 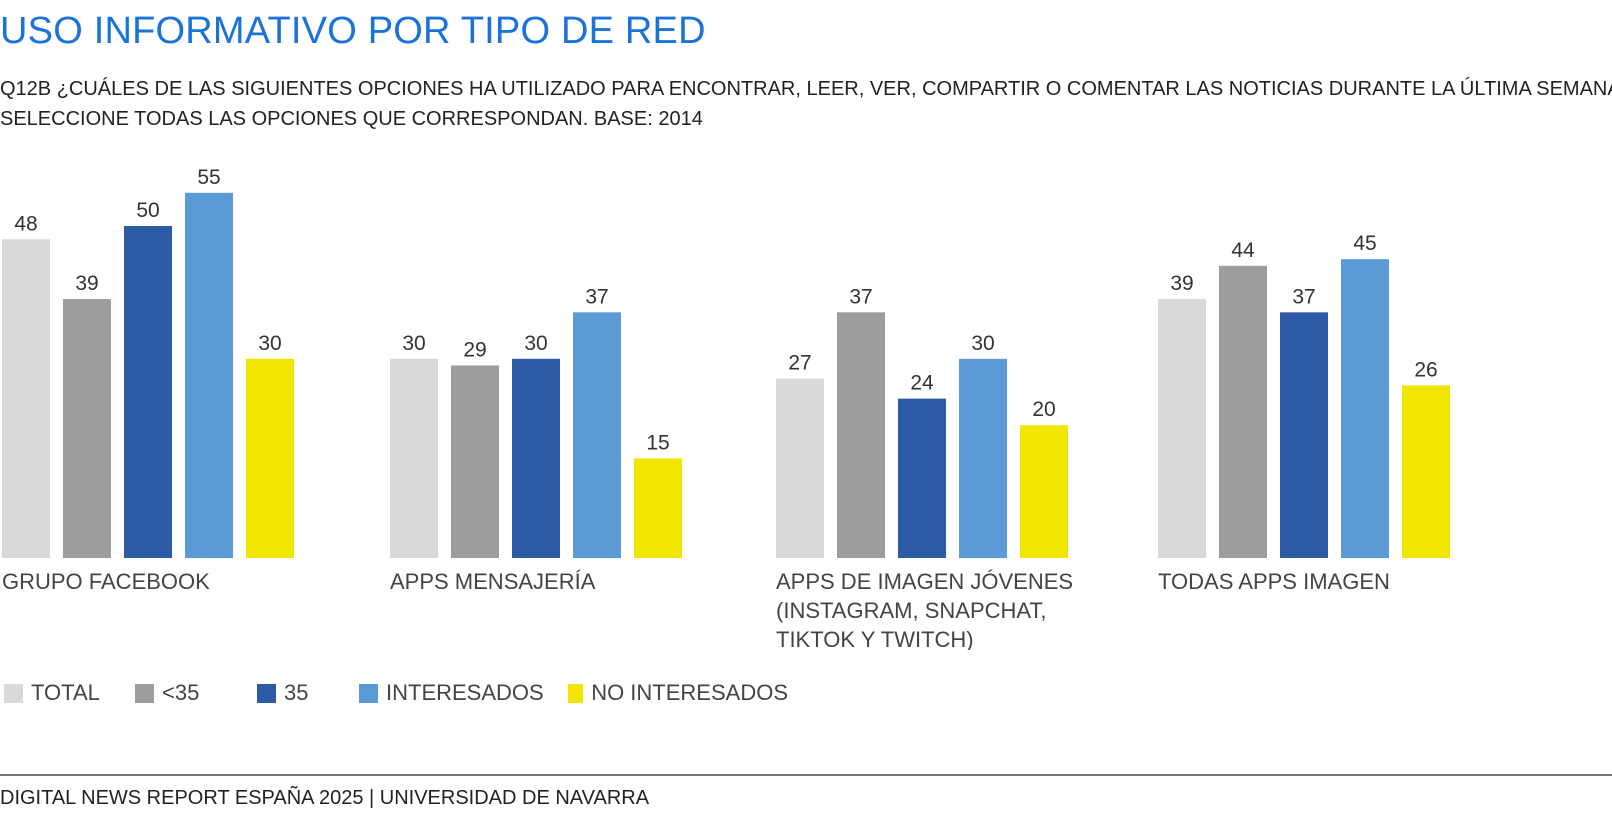 I want to click on chart-legend: TOTAL <35 35 INTERESADOS NO INTERESADOS, so click(x=396, y=693).